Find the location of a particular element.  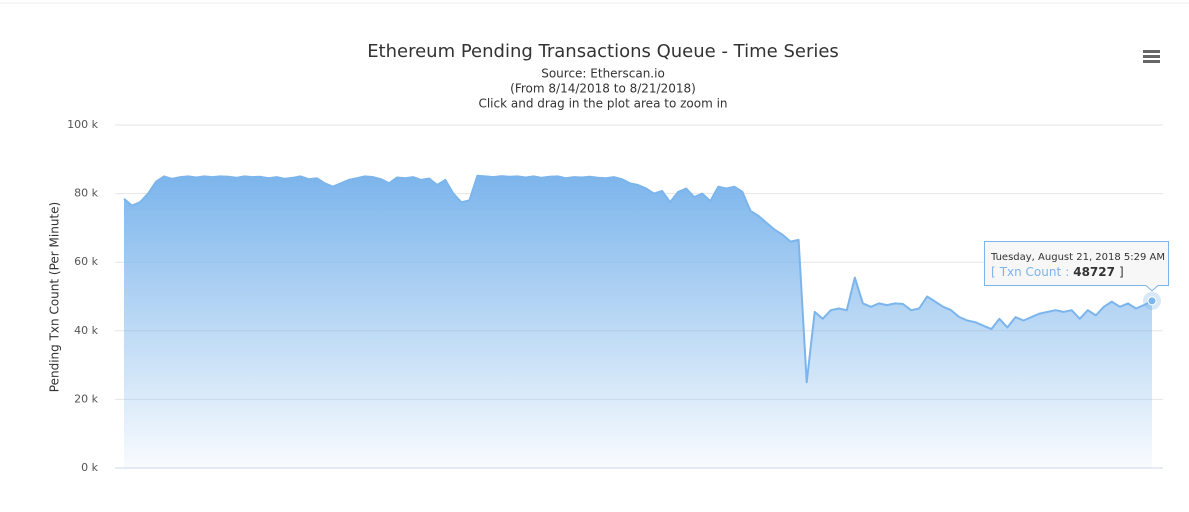

y-tick-label: 60 k is located at coordinates (86, 261).